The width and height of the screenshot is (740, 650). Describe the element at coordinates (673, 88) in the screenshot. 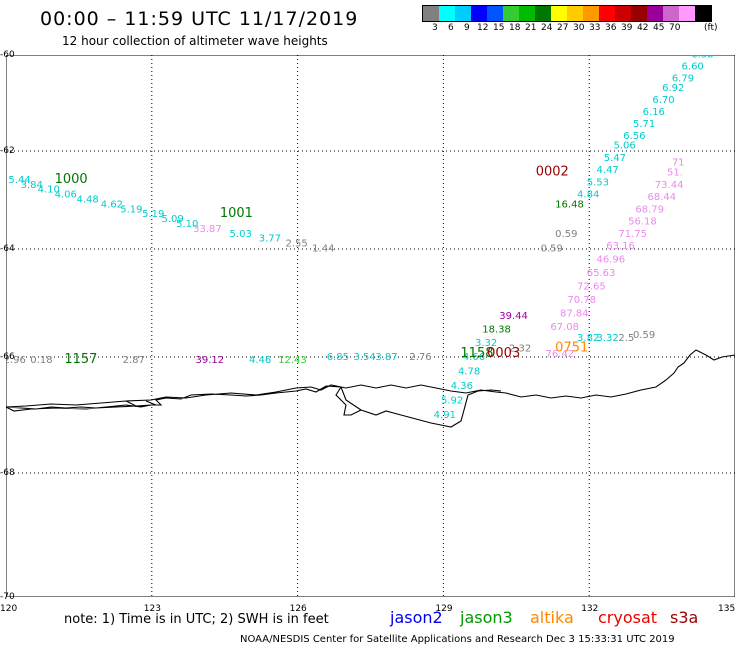

I see `wave-height-value: 6.92` at that location.